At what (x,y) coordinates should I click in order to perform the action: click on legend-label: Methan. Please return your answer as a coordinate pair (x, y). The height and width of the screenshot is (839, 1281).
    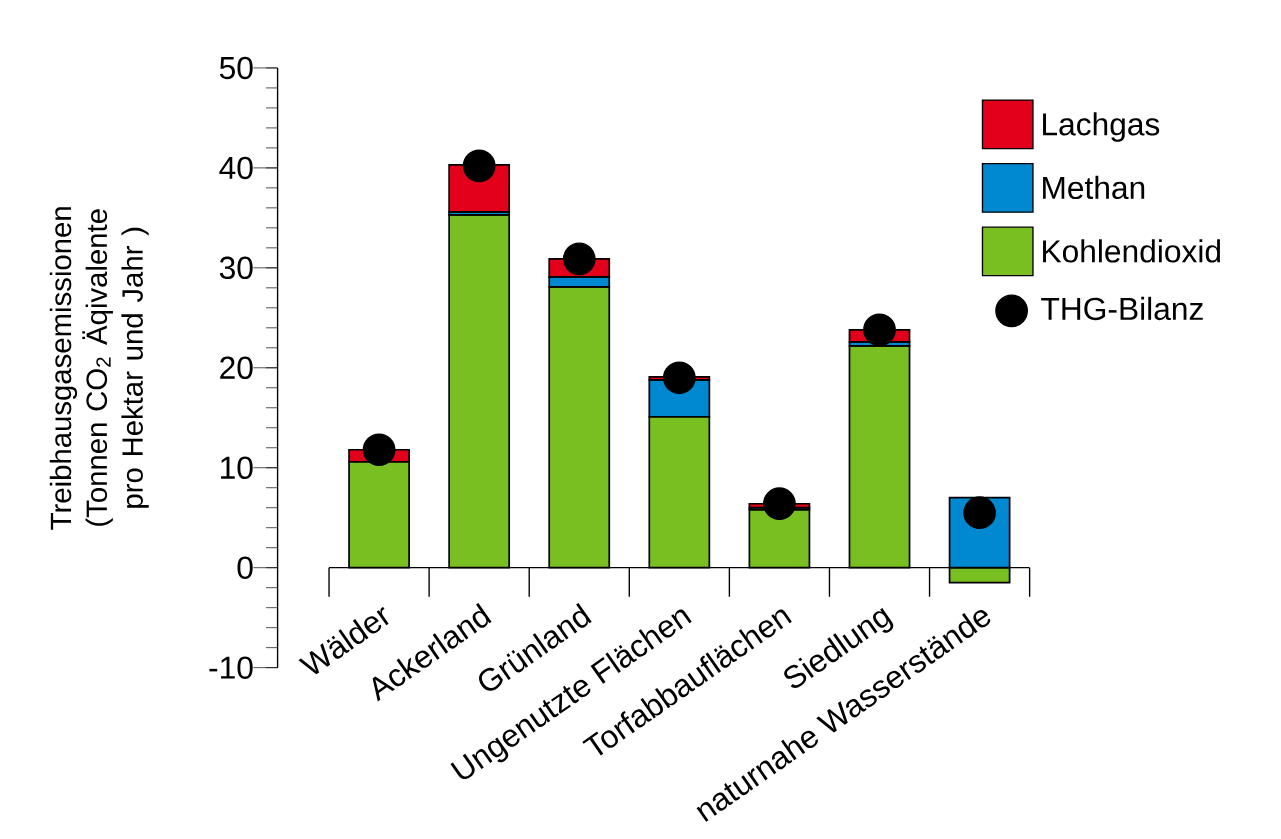
    Looking at the image, I should click on (1094, 187).